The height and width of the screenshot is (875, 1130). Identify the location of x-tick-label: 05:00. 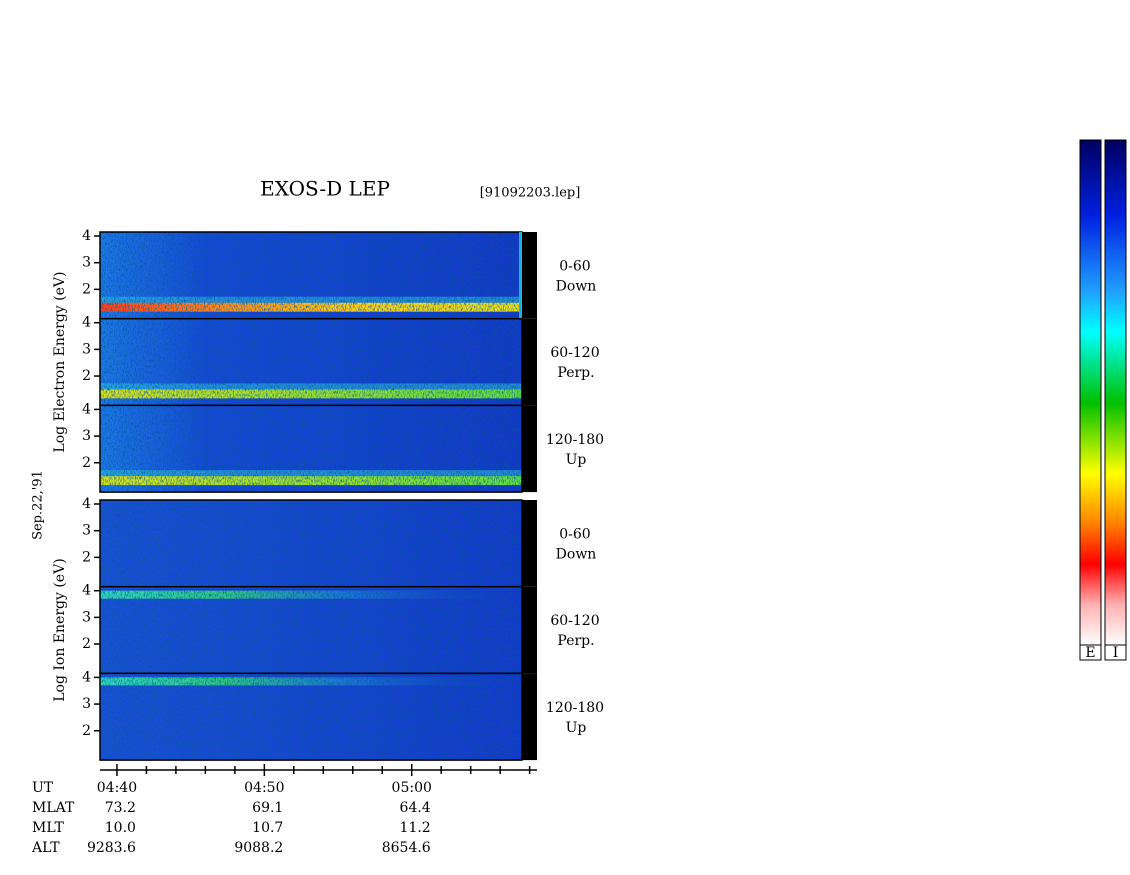
(412, 788).